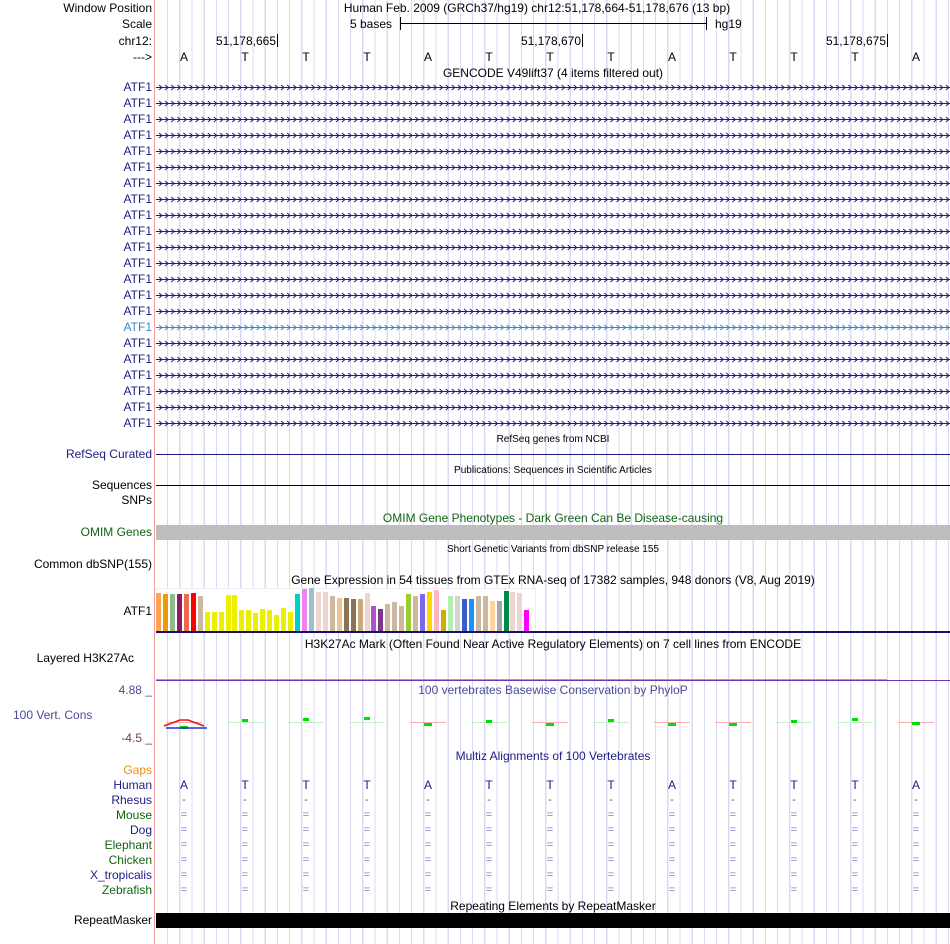 This screenshot has height=944, width=950. What do you see at coordinates (128, 845) in the screenshot?
I see `species-label: Elephant` at bounding box center [128, 845].